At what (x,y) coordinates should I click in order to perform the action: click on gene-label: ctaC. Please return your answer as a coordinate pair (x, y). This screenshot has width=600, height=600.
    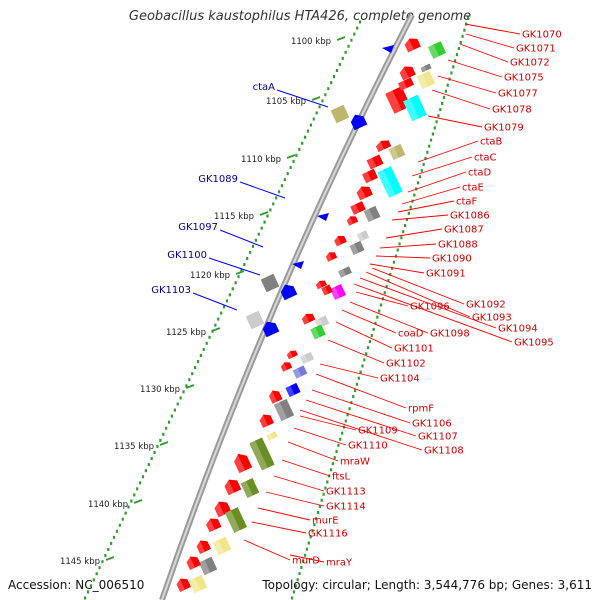
    Looking at the image, I should click on (485, 158).